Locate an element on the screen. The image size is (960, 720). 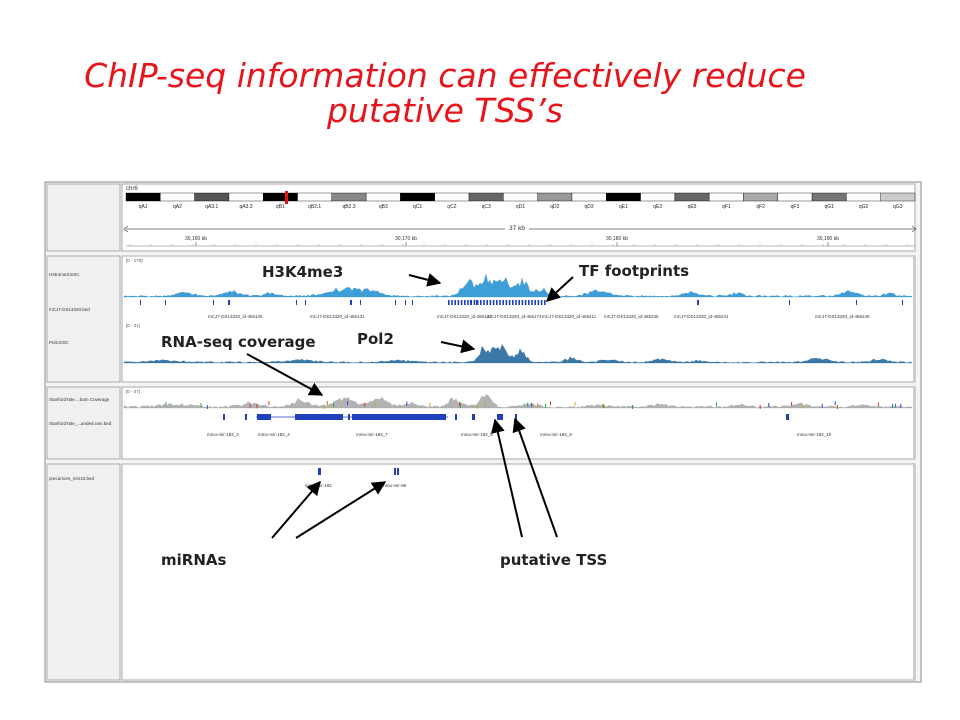
track-name-h3k4me3: H3K4me3.ESC is located at coordinates (64, 274).